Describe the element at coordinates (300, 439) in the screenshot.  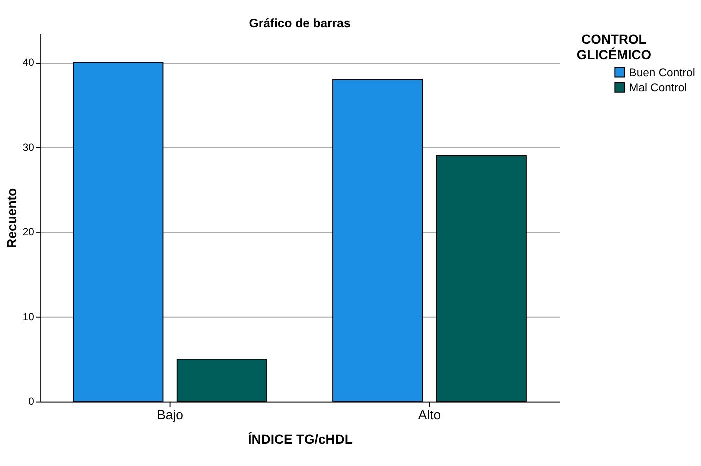
I see `x-axis-title: ÍNDICE TG/cHDL` at that location.